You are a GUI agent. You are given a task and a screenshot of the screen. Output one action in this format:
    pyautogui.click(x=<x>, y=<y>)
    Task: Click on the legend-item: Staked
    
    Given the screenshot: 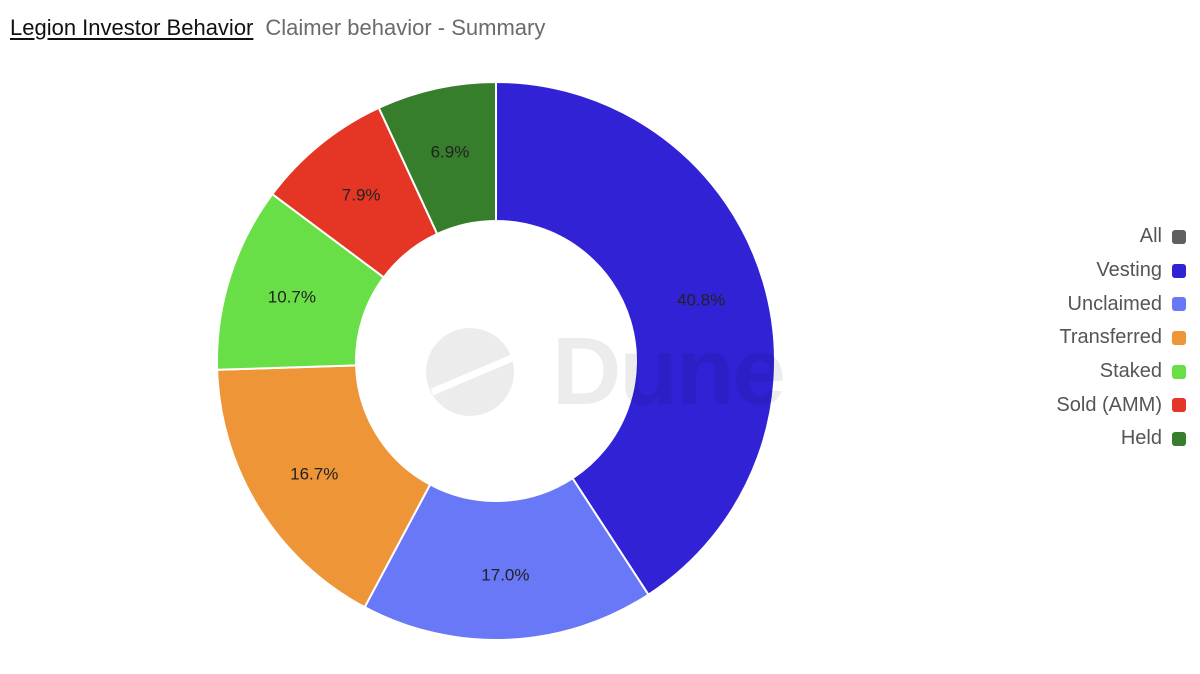 What is the action you would take?
    pyautogui.click(x=1121, y=372)
    